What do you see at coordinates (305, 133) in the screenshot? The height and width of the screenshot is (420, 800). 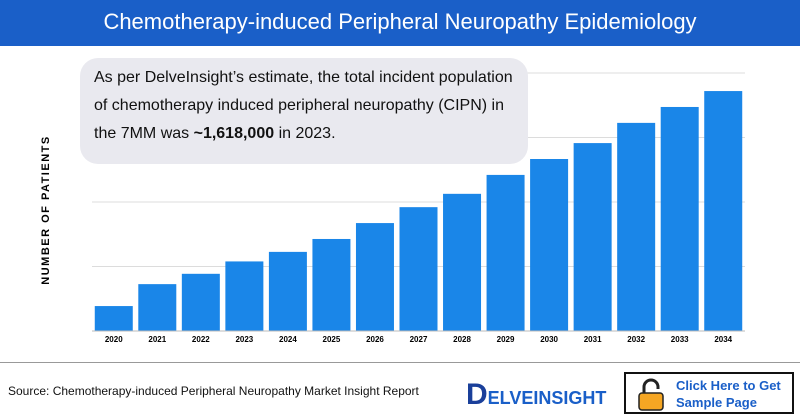 I see `annotation-text: in 2023.` at bounding box center [305, 133].